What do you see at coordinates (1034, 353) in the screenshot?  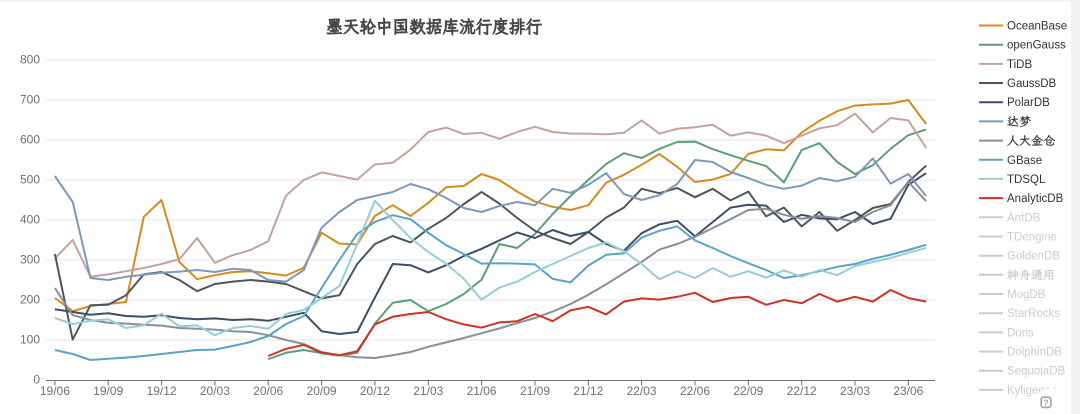 I see `svg-text: DolphinDB` at bounding box center [1034, 353].